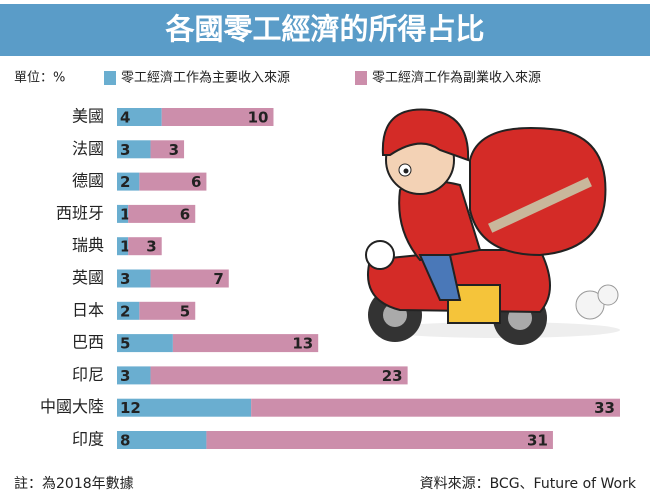 The image size is (650, 501). I want to click on value-label: 4, so click(125, 118).